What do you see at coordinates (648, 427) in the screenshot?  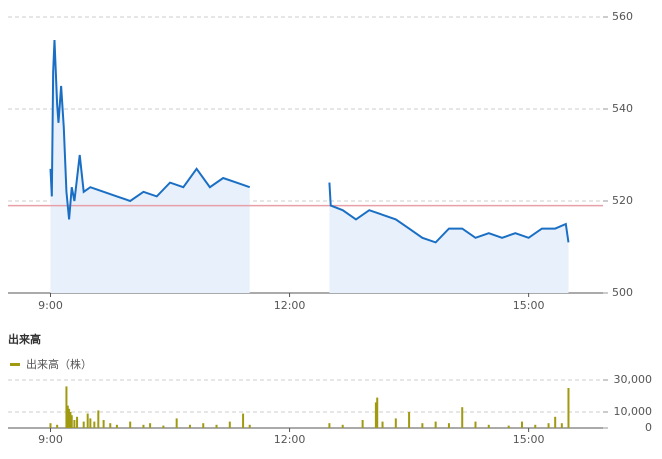 I see `y-tick-label: 0` at bounding box center [648, 427].